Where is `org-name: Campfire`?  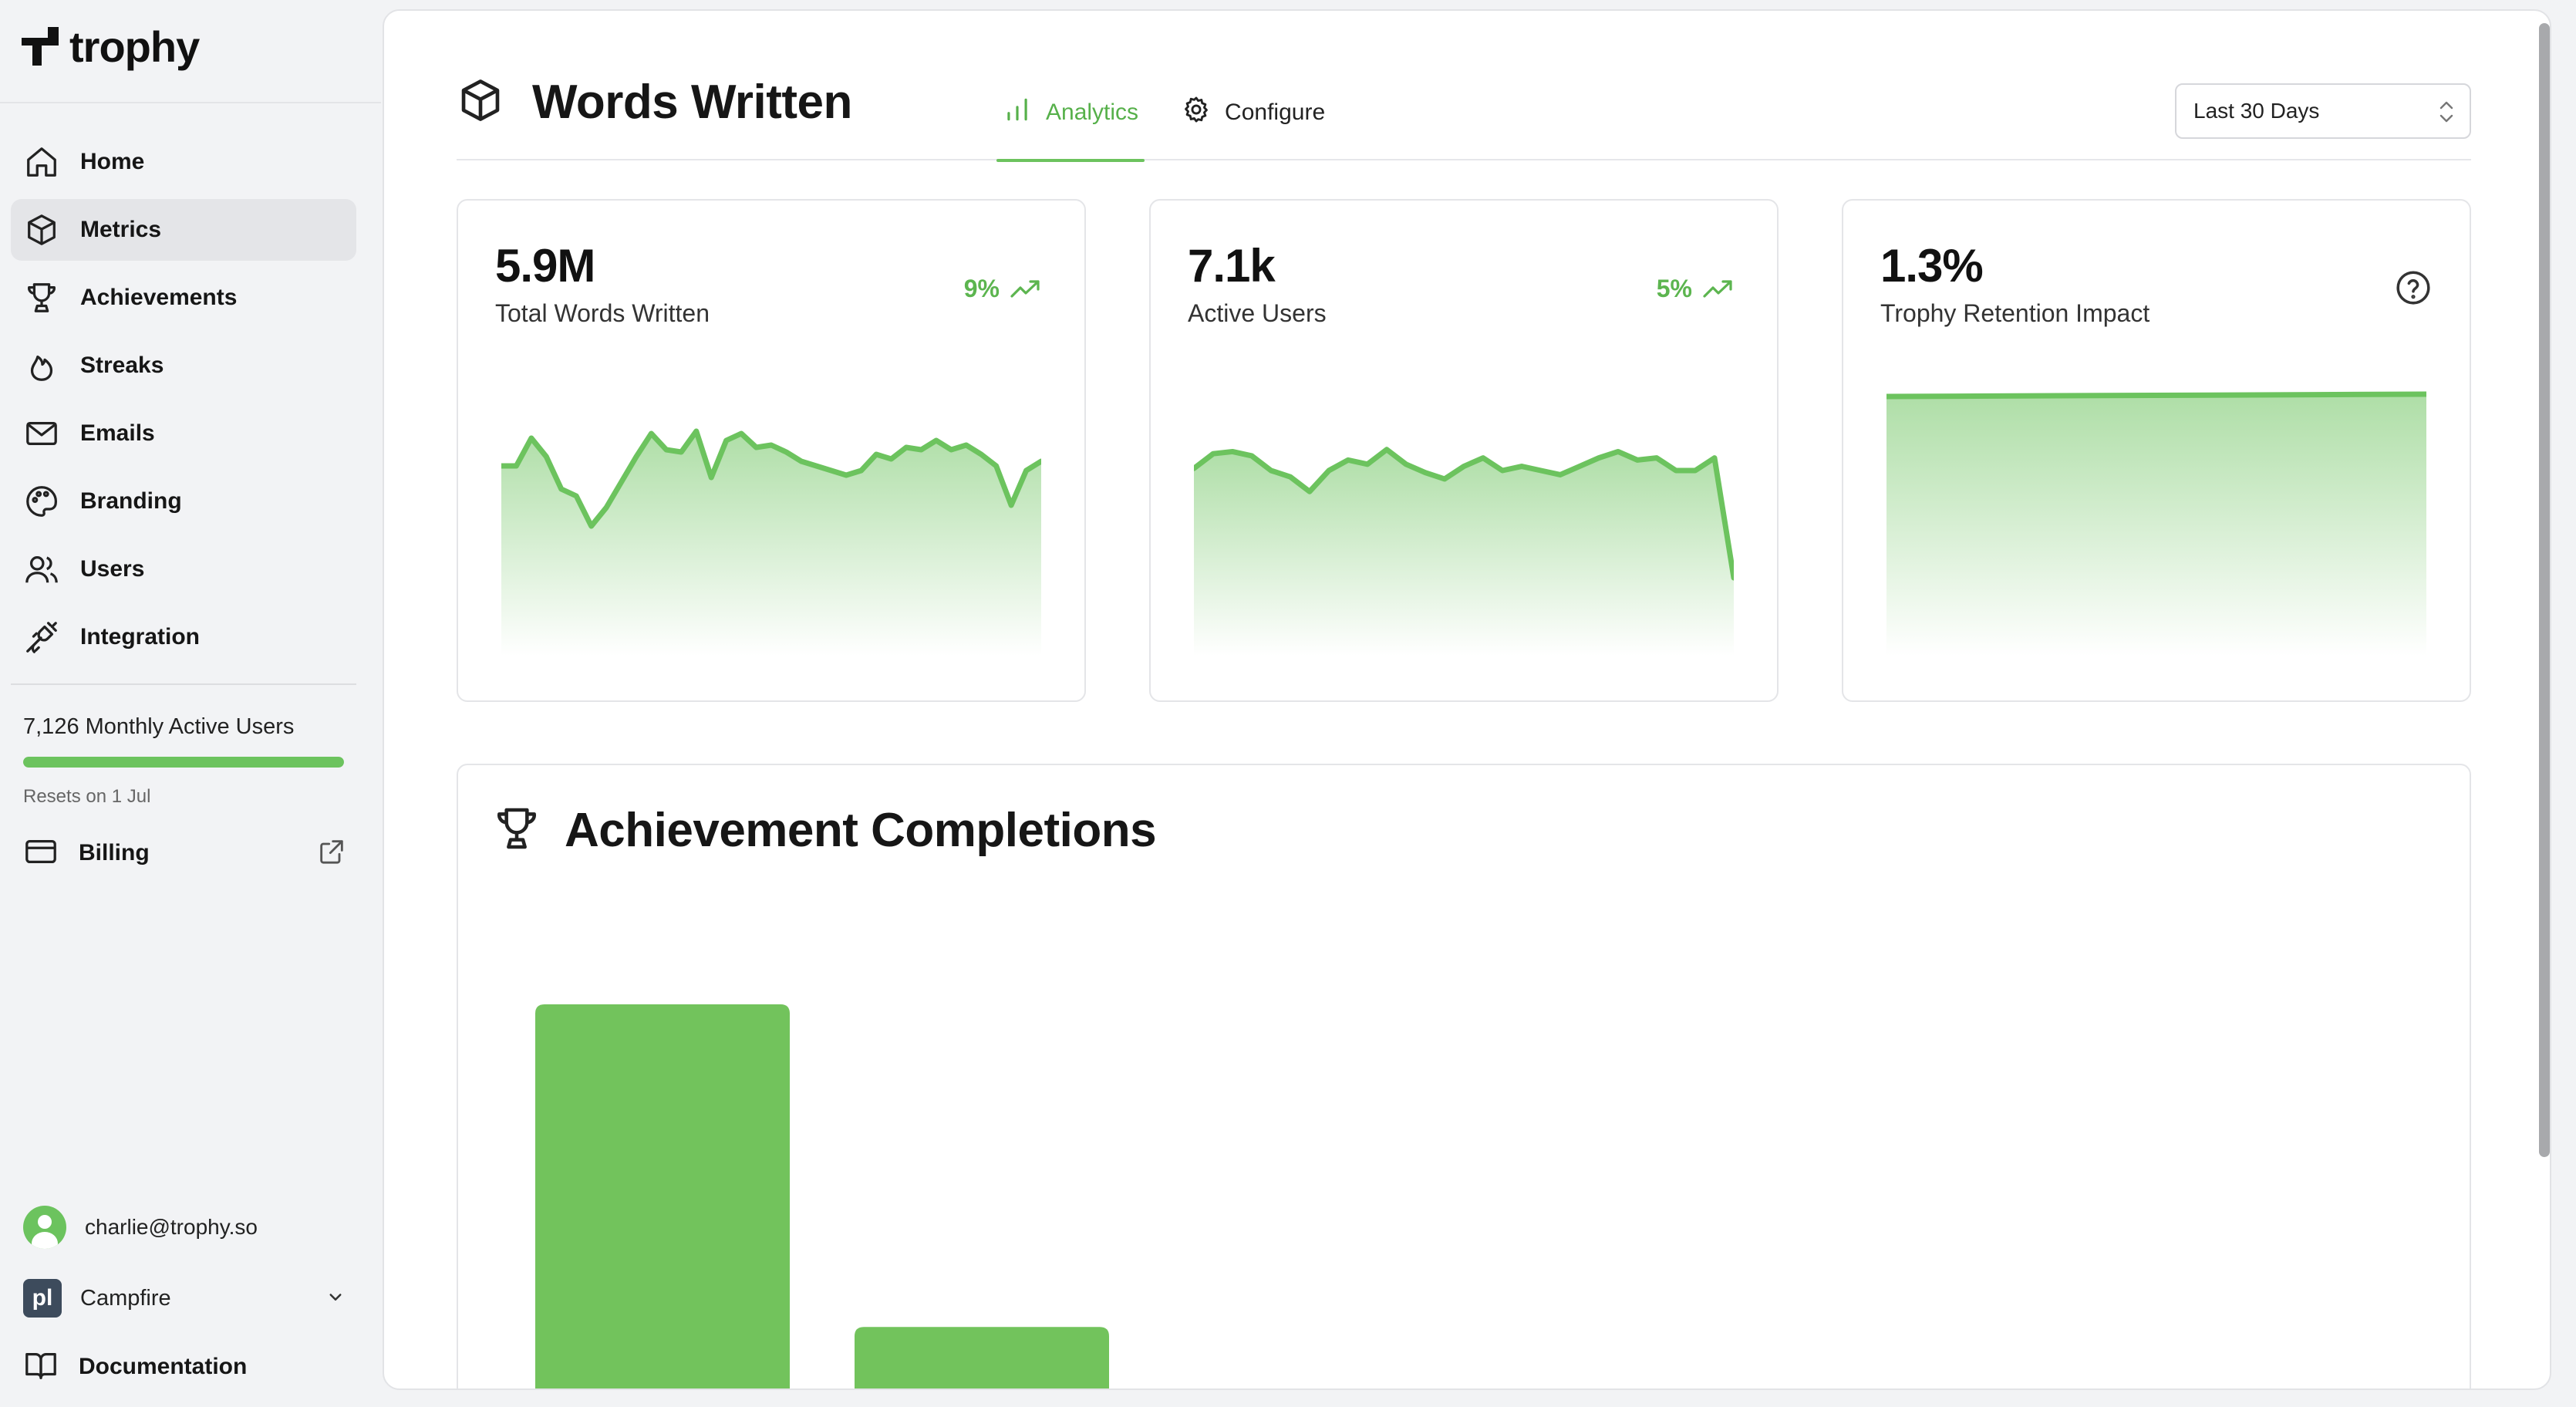 org-name: Campfire is located at coordinates (125, 1298).